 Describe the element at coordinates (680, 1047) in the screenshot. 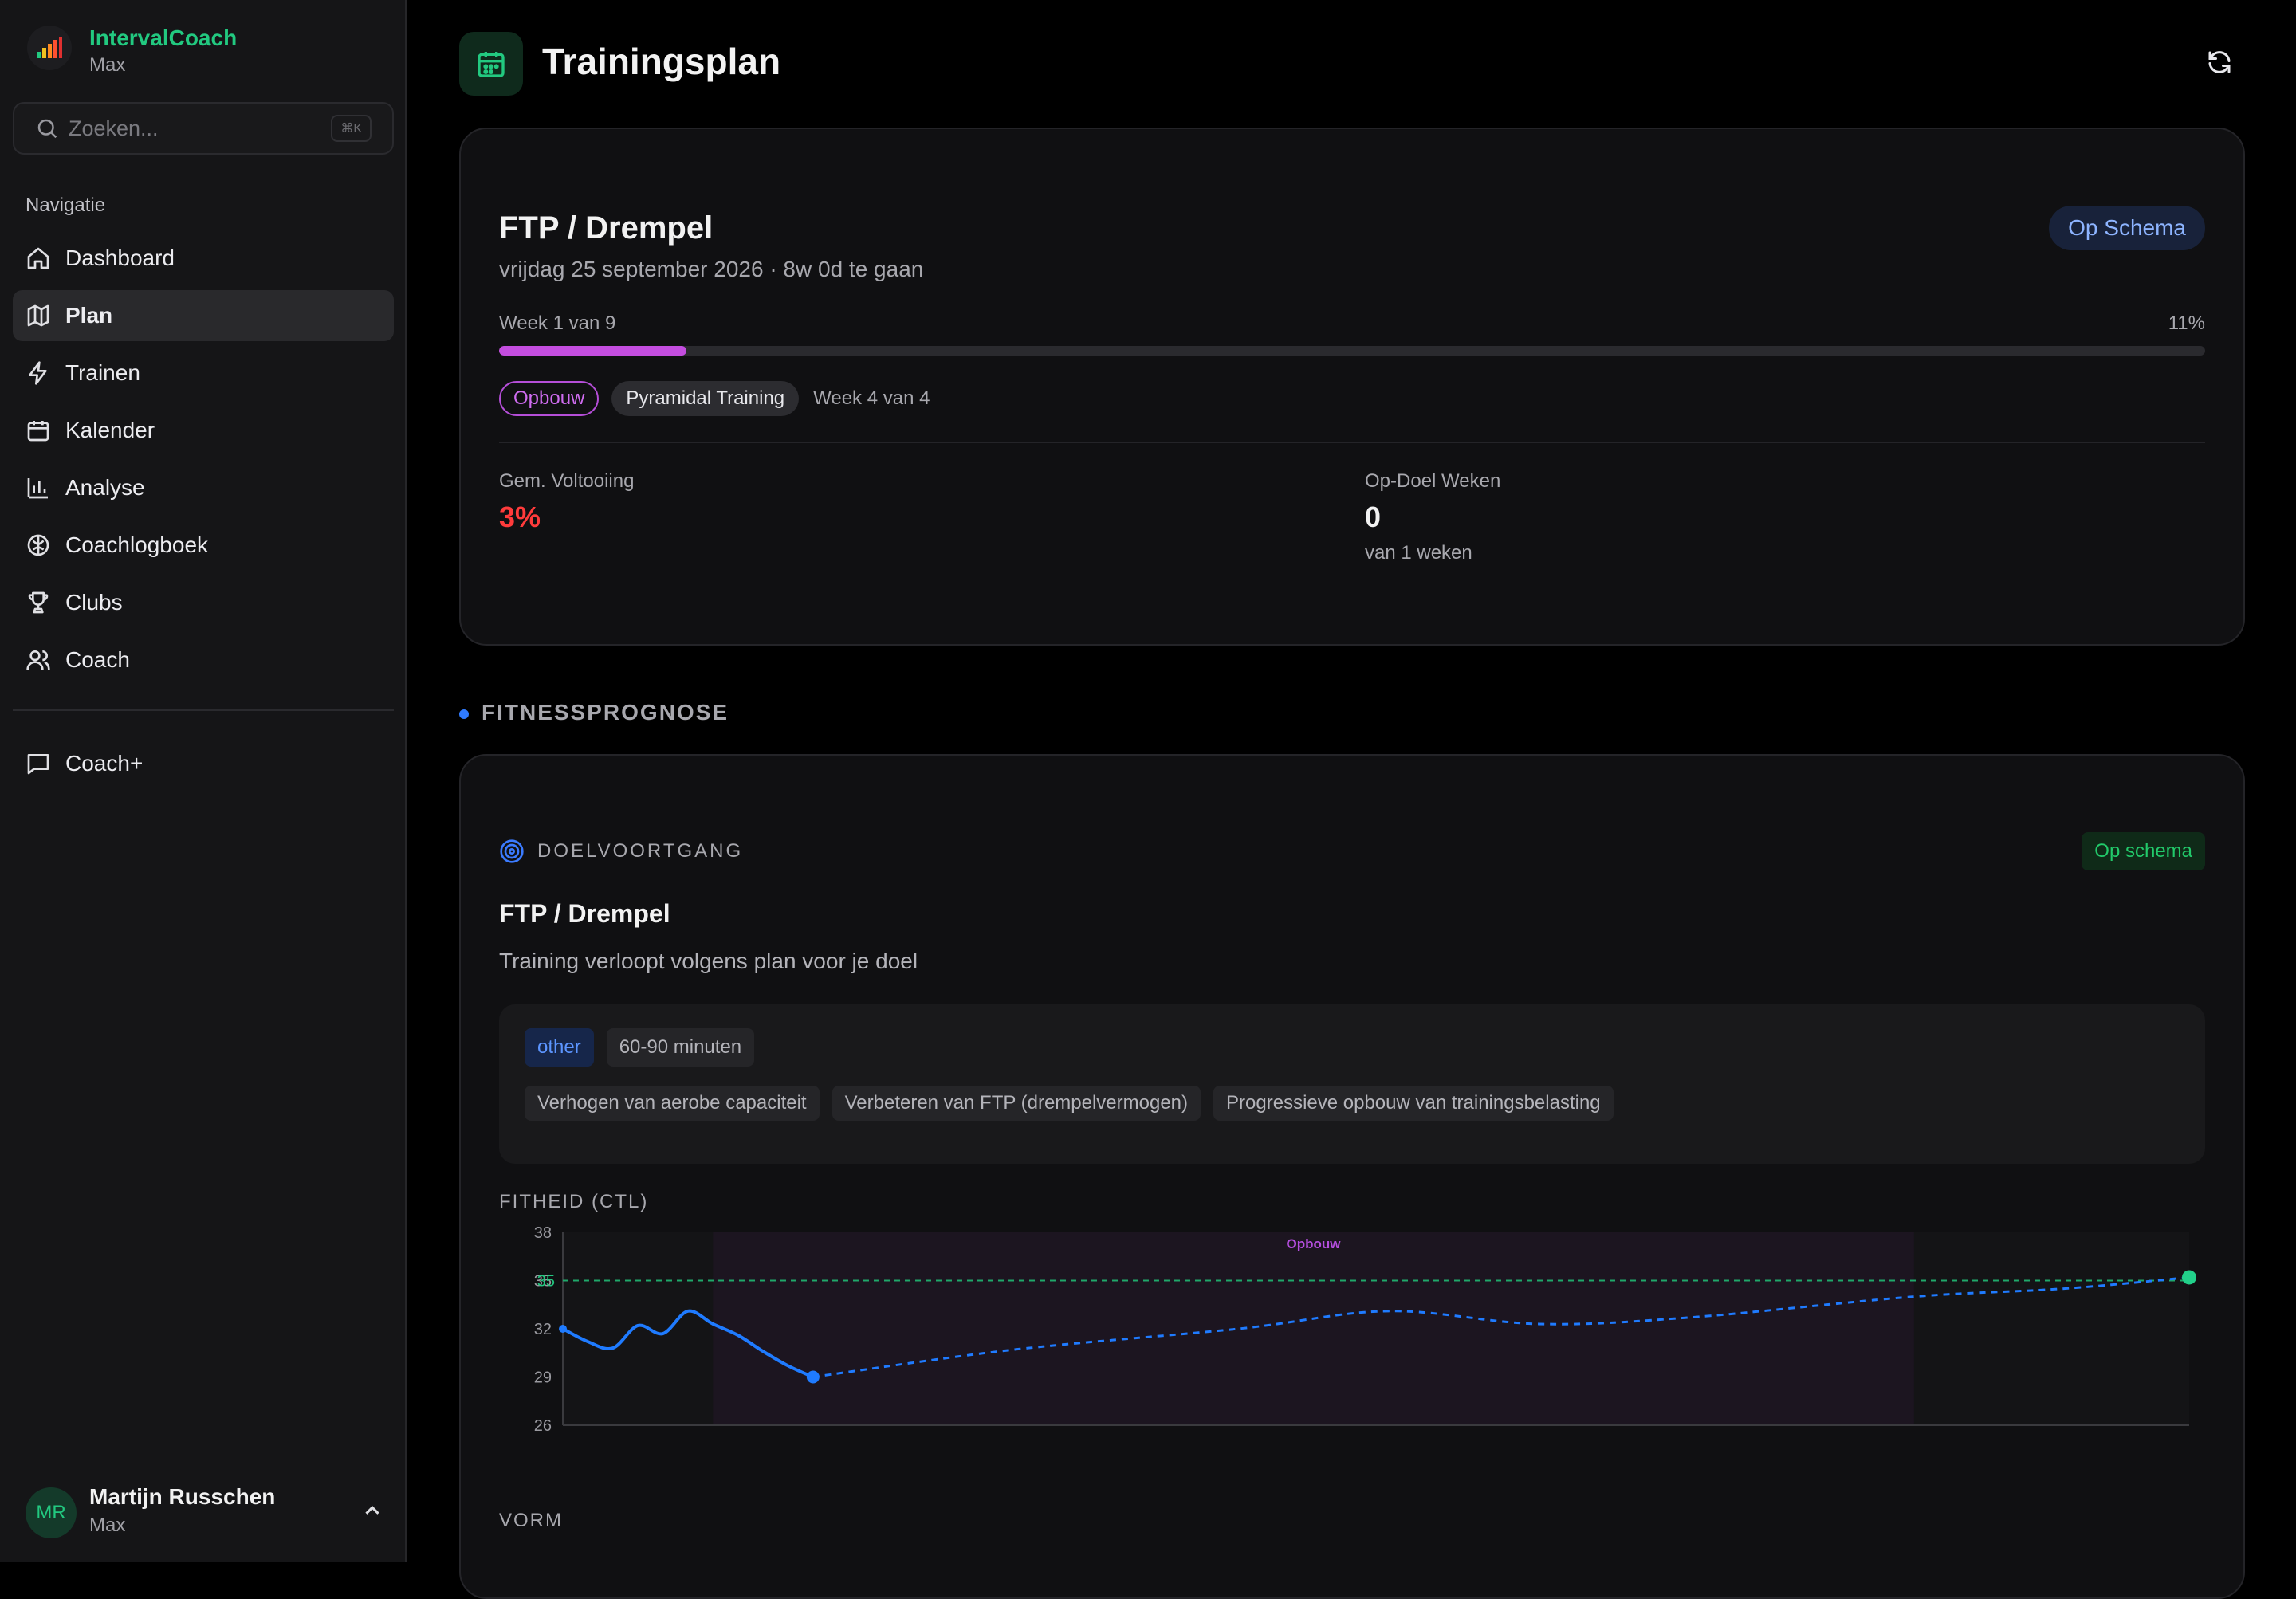

I see `duration-tag: 60-90 minuten` at that location.